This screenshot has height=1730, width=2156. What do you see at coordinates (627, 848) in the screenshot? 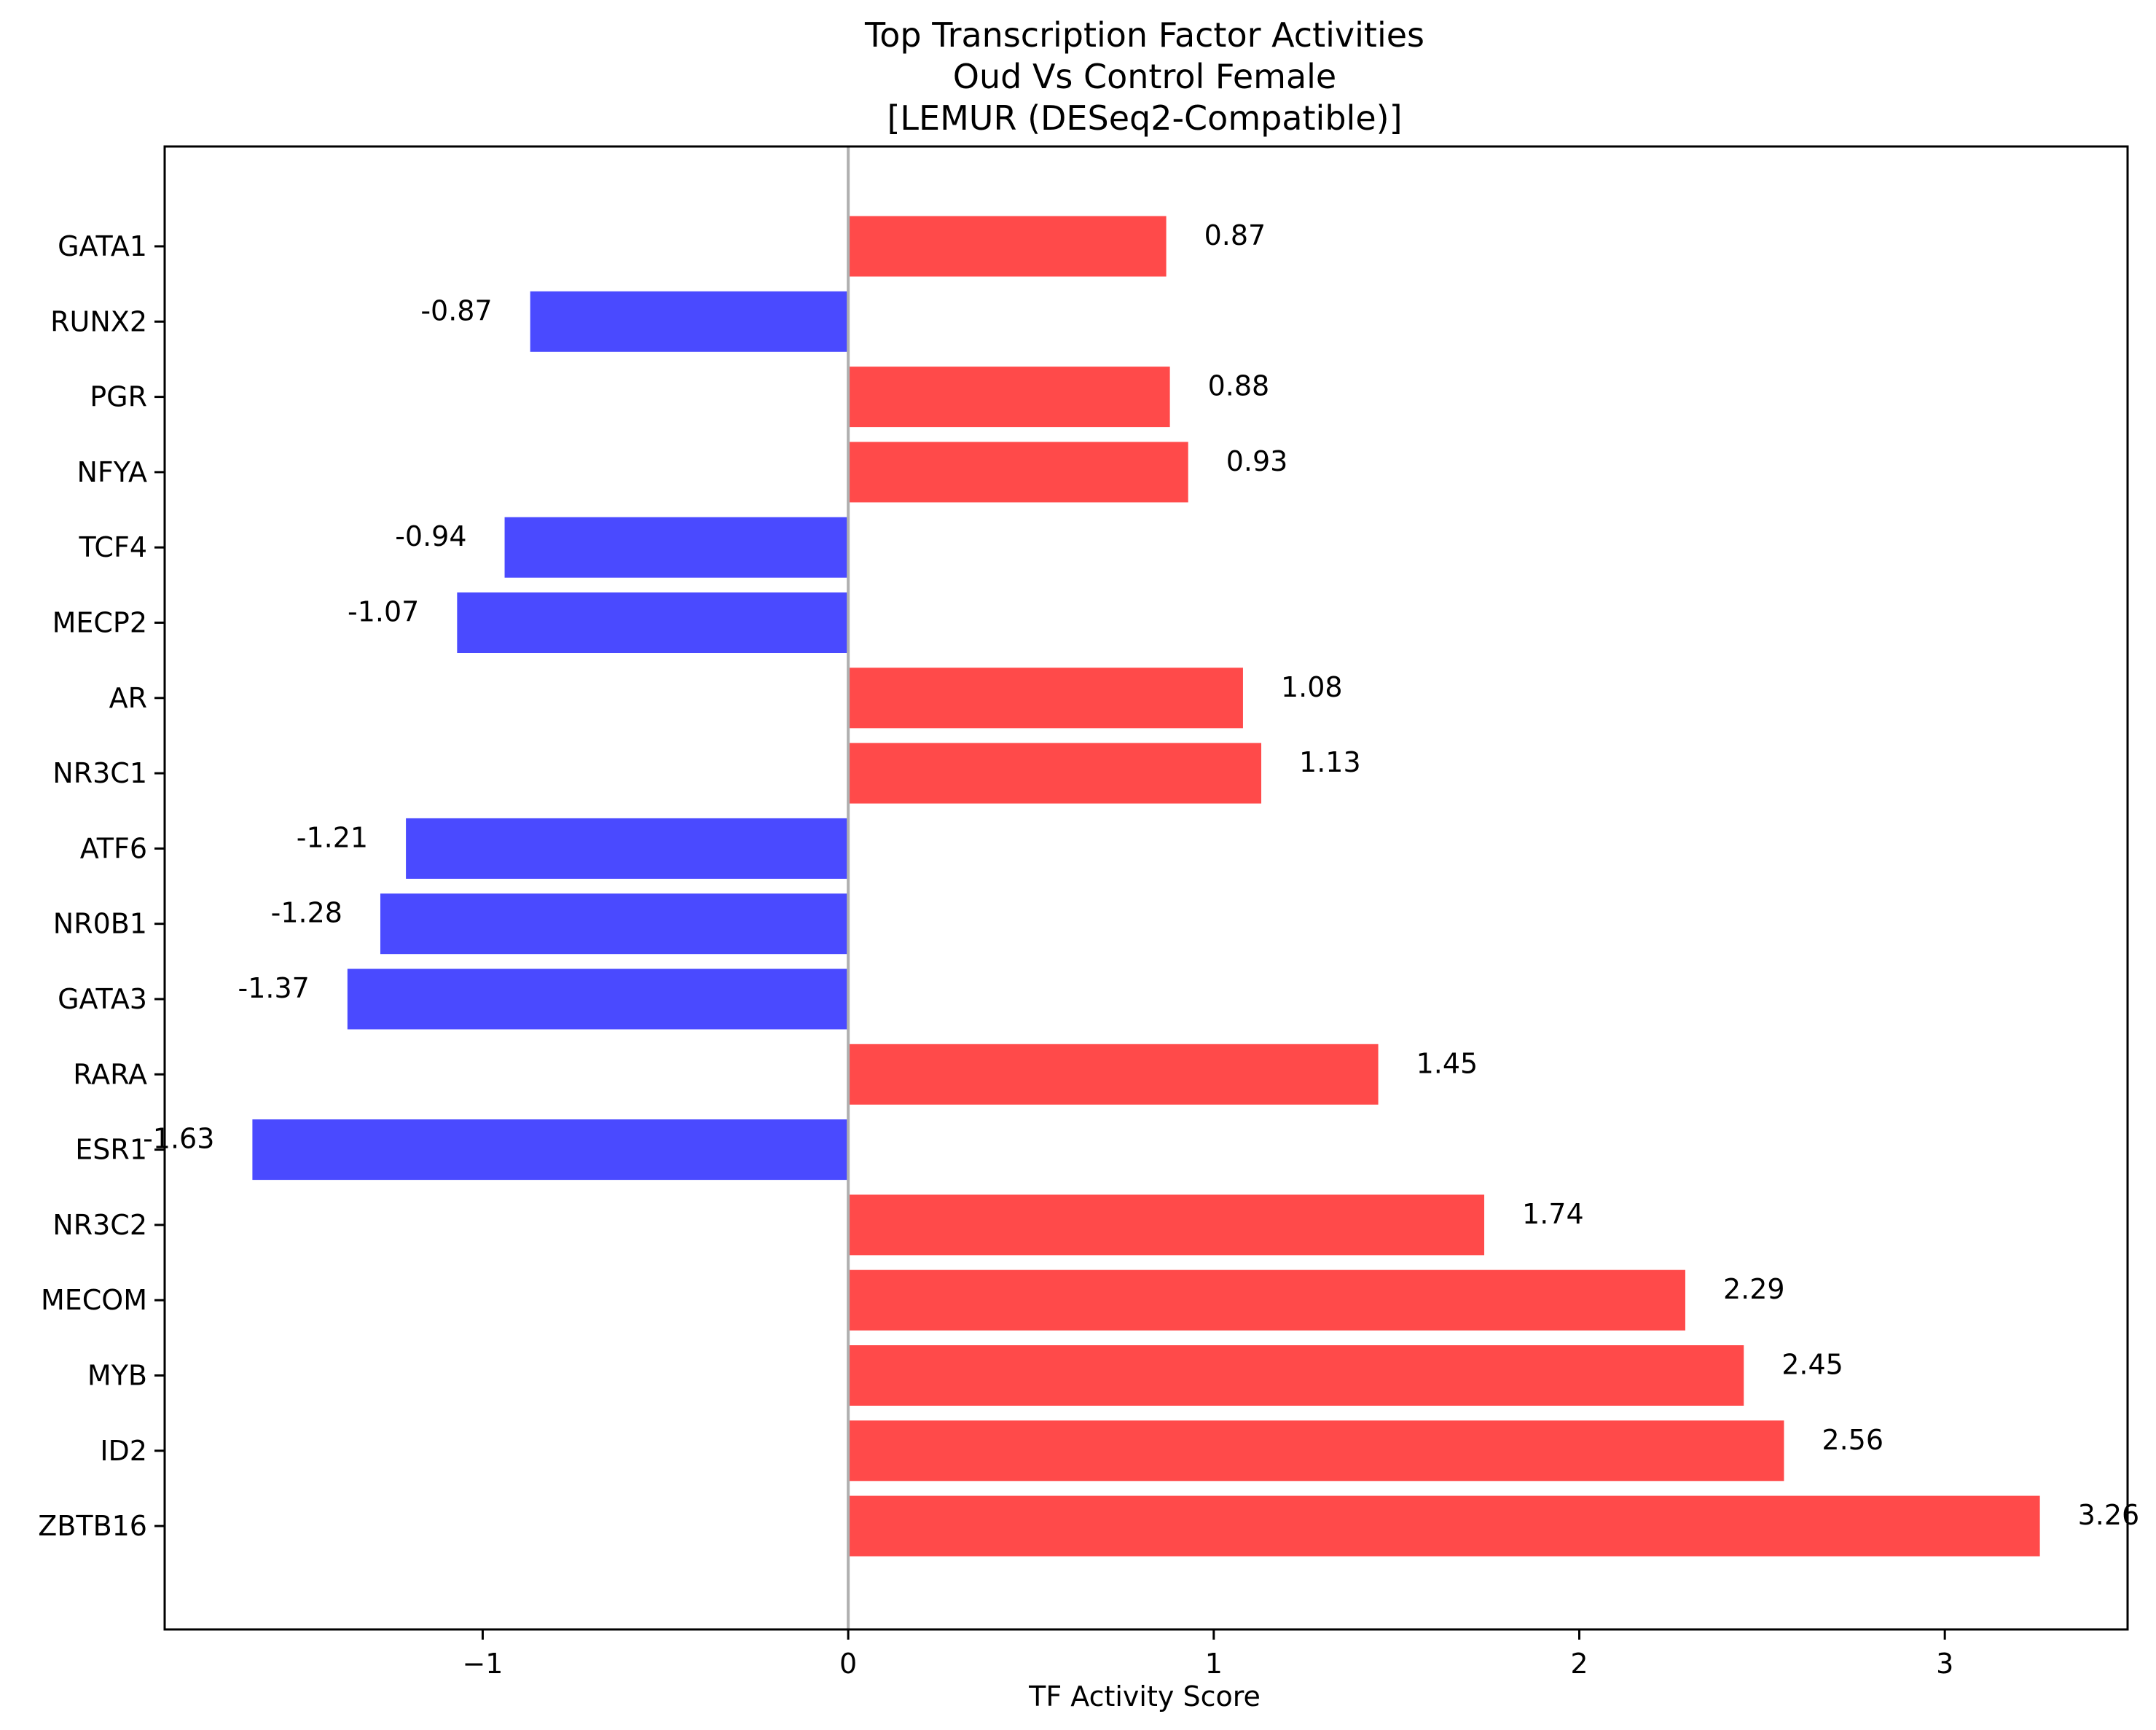
I see `bar-atf6` at bounding box center [627, 848].